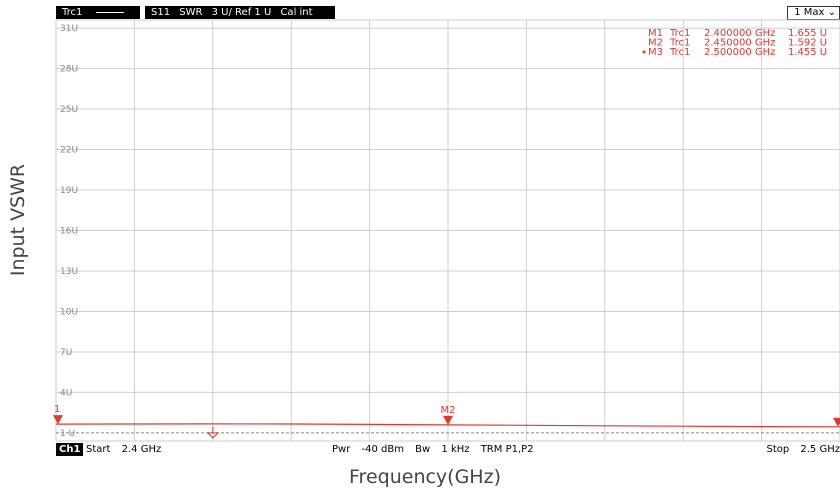 This screenshot has width=840, height=494. Describe the element at coordinates (425, 477) in the screenshot. I see `outer-x-axis-label: Frequency(GHz)` at that location.